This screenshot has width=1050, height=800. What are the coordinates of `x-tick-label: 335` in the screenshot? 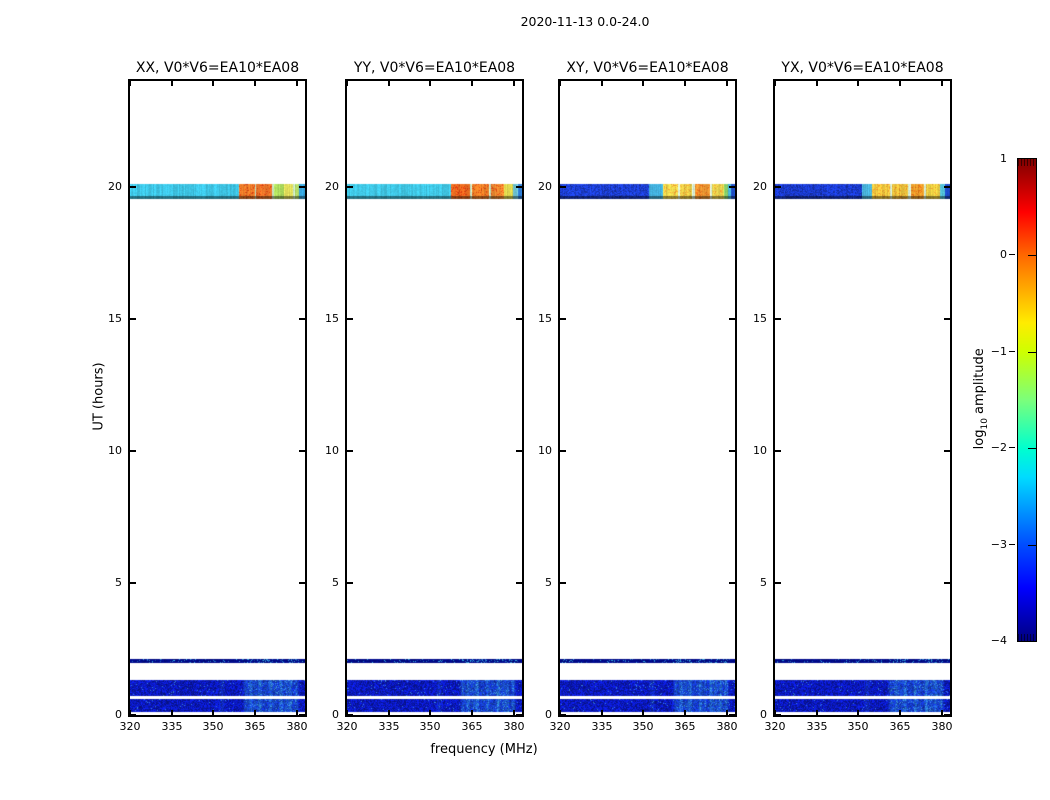 It's located at (602, 726).